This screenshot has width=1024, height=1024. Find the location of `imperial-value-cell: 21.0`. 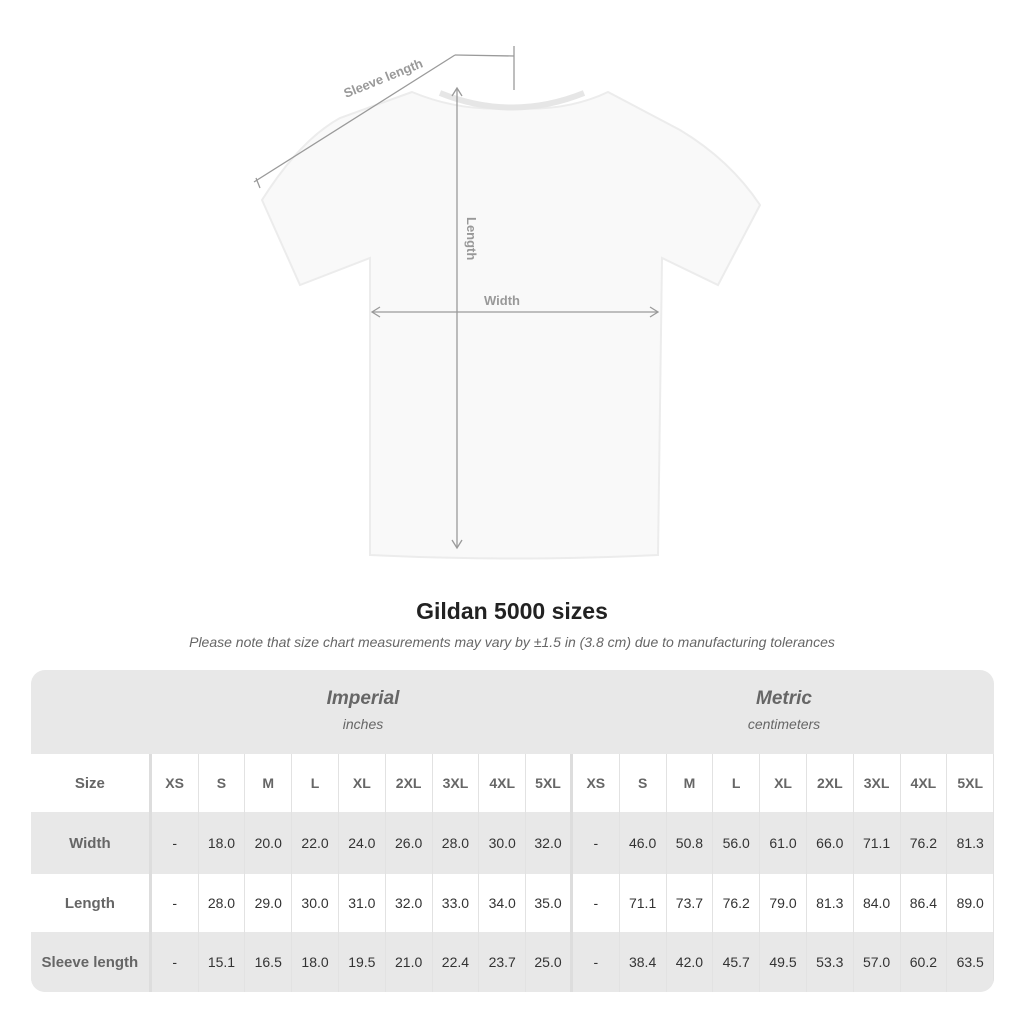

imperial-value-cell: 21.0 is located at coordinates (409, 962).